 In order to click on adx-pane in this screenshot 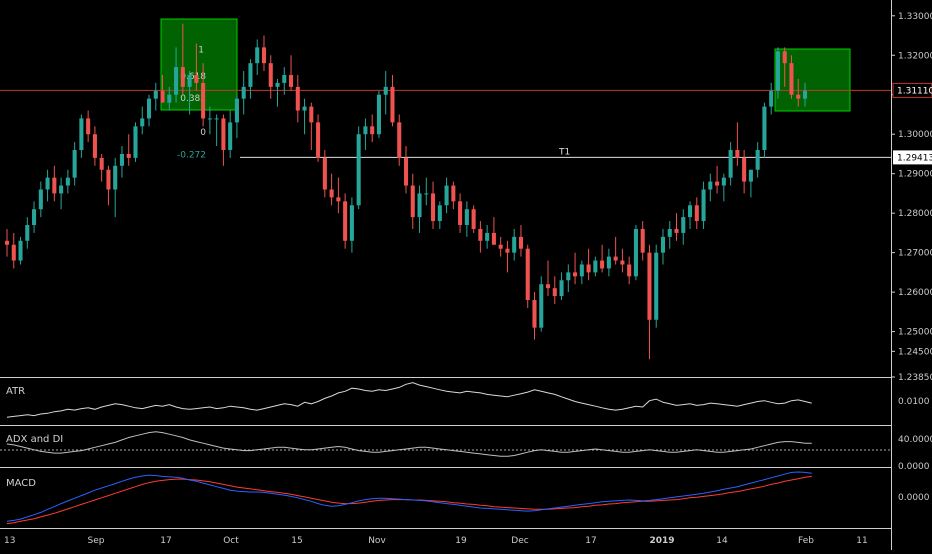, I will do `click(445, 444)`.